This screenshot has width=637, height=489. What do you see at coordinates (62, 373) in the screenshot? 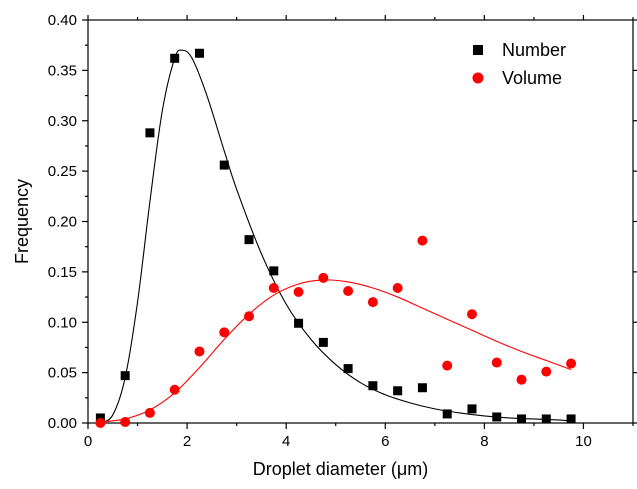
I see `y-tick-label: 0.05` at bounding box center [62, 373].